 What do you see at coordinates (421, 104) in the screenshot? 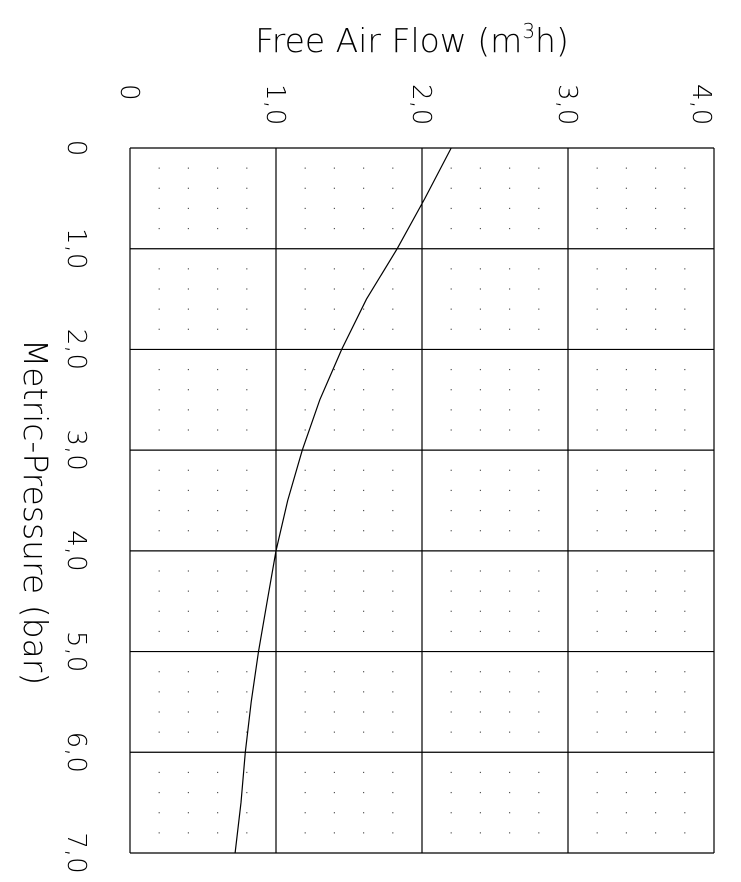
I see `flow-tick-label: 2,0` at bounding box center [421, 104].